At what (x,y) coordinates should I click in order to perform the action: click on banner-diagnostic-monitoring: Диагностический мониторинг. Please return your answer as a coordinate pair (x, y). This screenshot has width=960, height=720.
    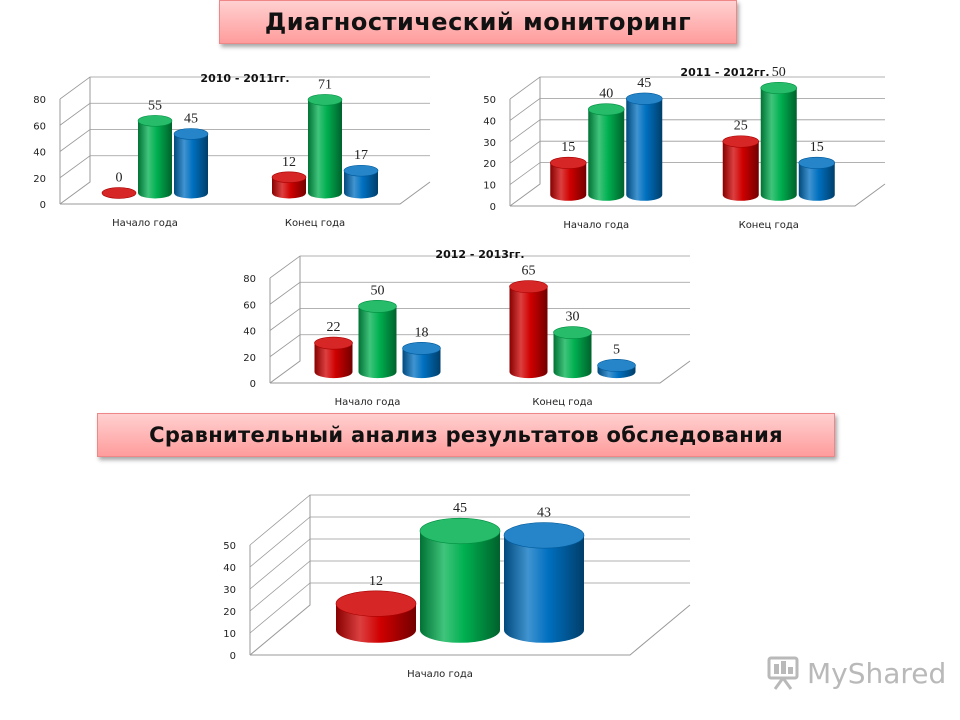
    Looking at the image, I should click on (478, 22).